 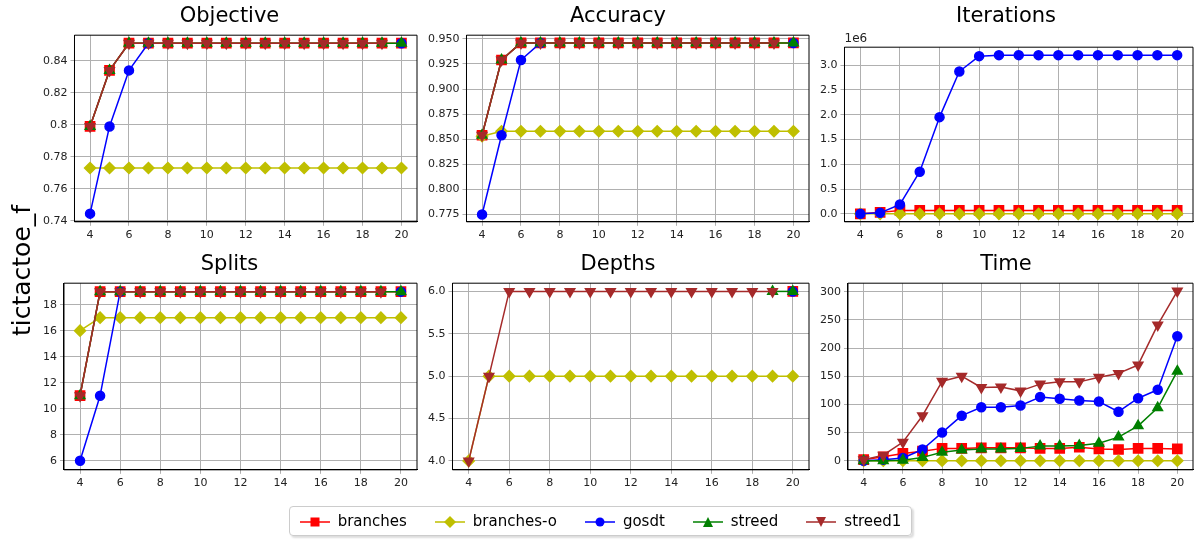 I want to click on y-tick-label: 0.5, so click(x=828, y=188).